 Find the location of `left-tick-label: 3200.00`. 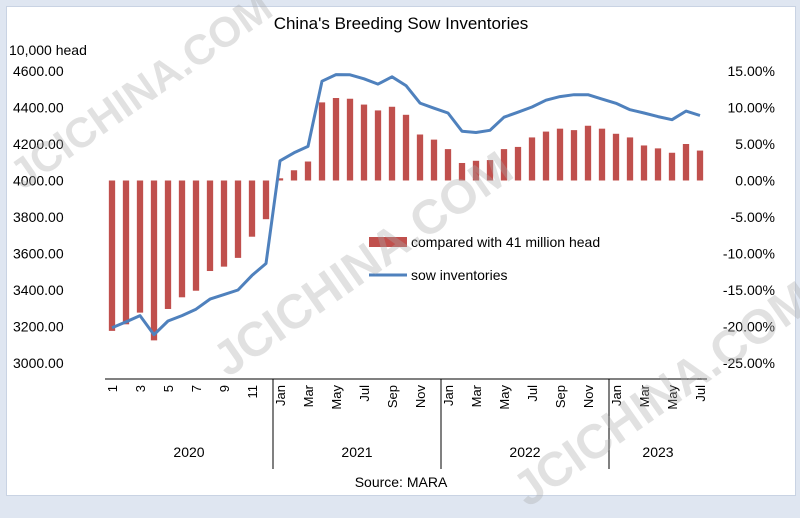

left-tick-label: 3200.00 is located at coordinates (38, 327).